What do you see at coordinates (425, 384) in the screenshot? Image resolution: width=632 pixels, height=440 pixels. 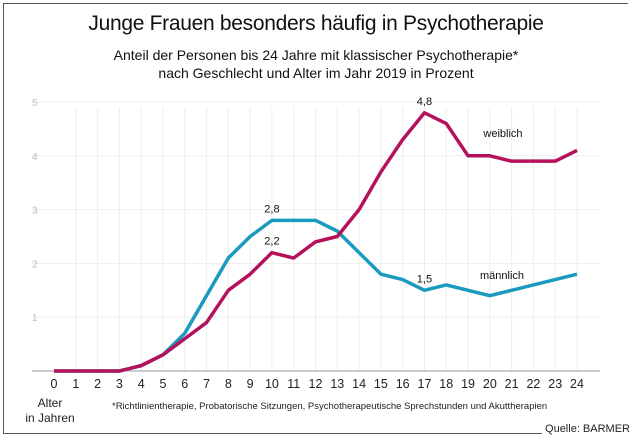 I see `x-tick-label: 17` at bounding box center [425, 384].